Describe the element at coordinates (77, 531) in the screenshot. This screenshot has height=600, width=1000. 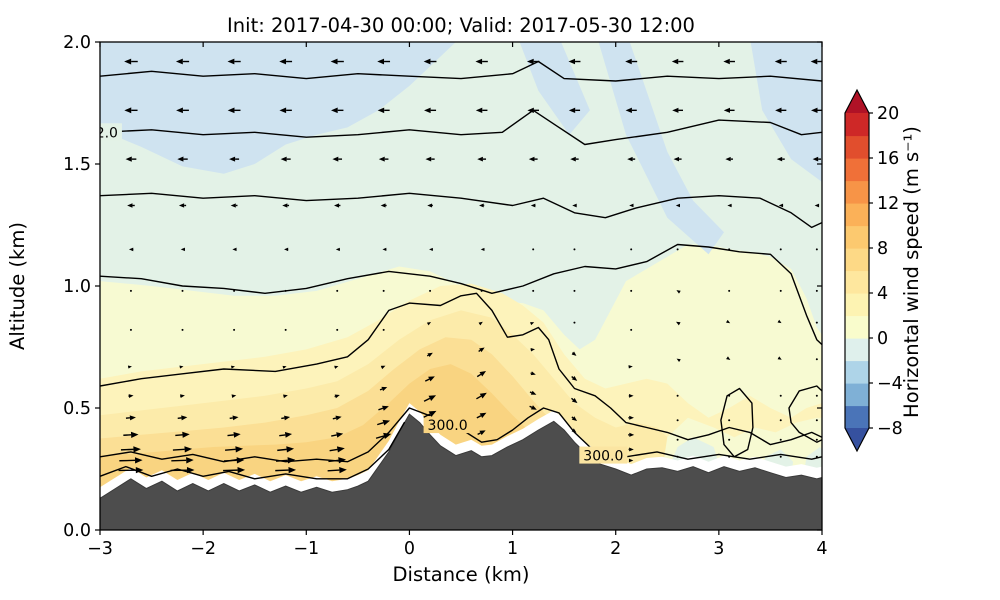
I see `y-tick-label: 0.0` at that location.